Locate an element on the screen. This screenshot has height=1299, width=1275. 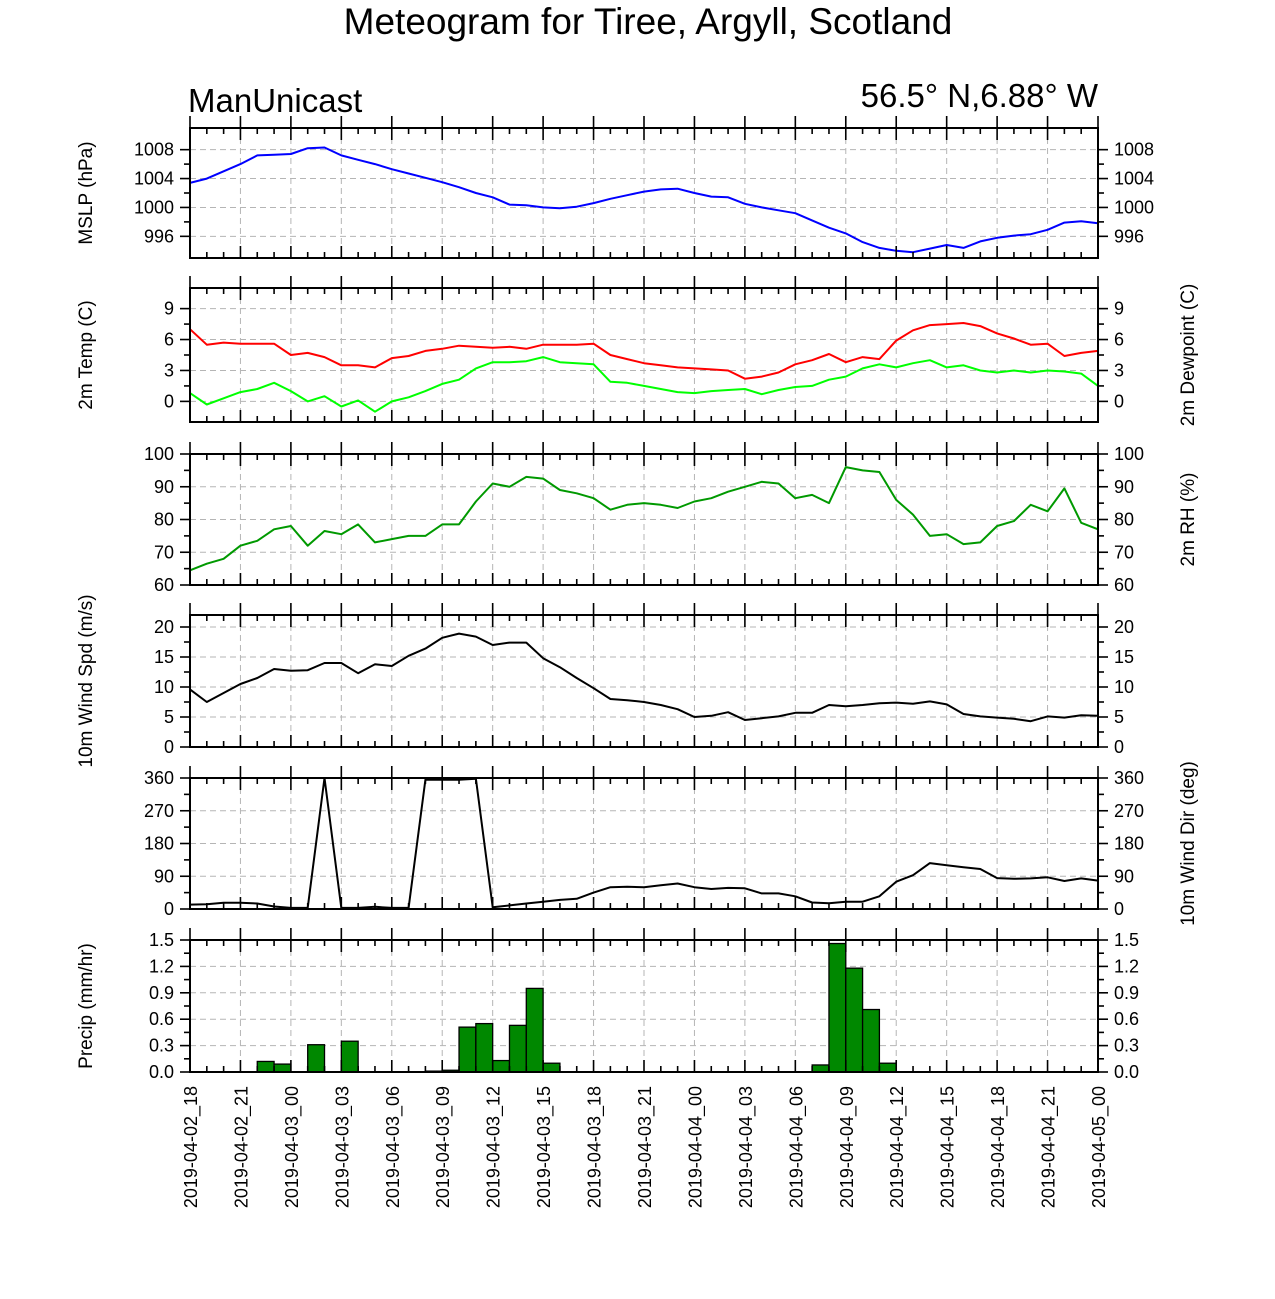
y-tick-label-left: 0.3 is located at coordinates (161, 1046).